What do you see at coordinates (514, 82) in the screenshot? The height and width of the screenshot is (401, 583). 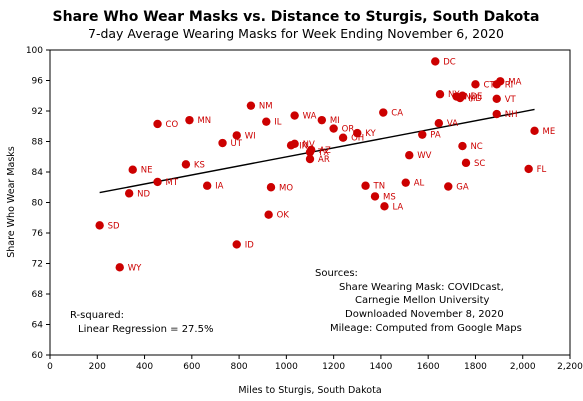 I see `point-label: MA` at bounding box center [514, 82].